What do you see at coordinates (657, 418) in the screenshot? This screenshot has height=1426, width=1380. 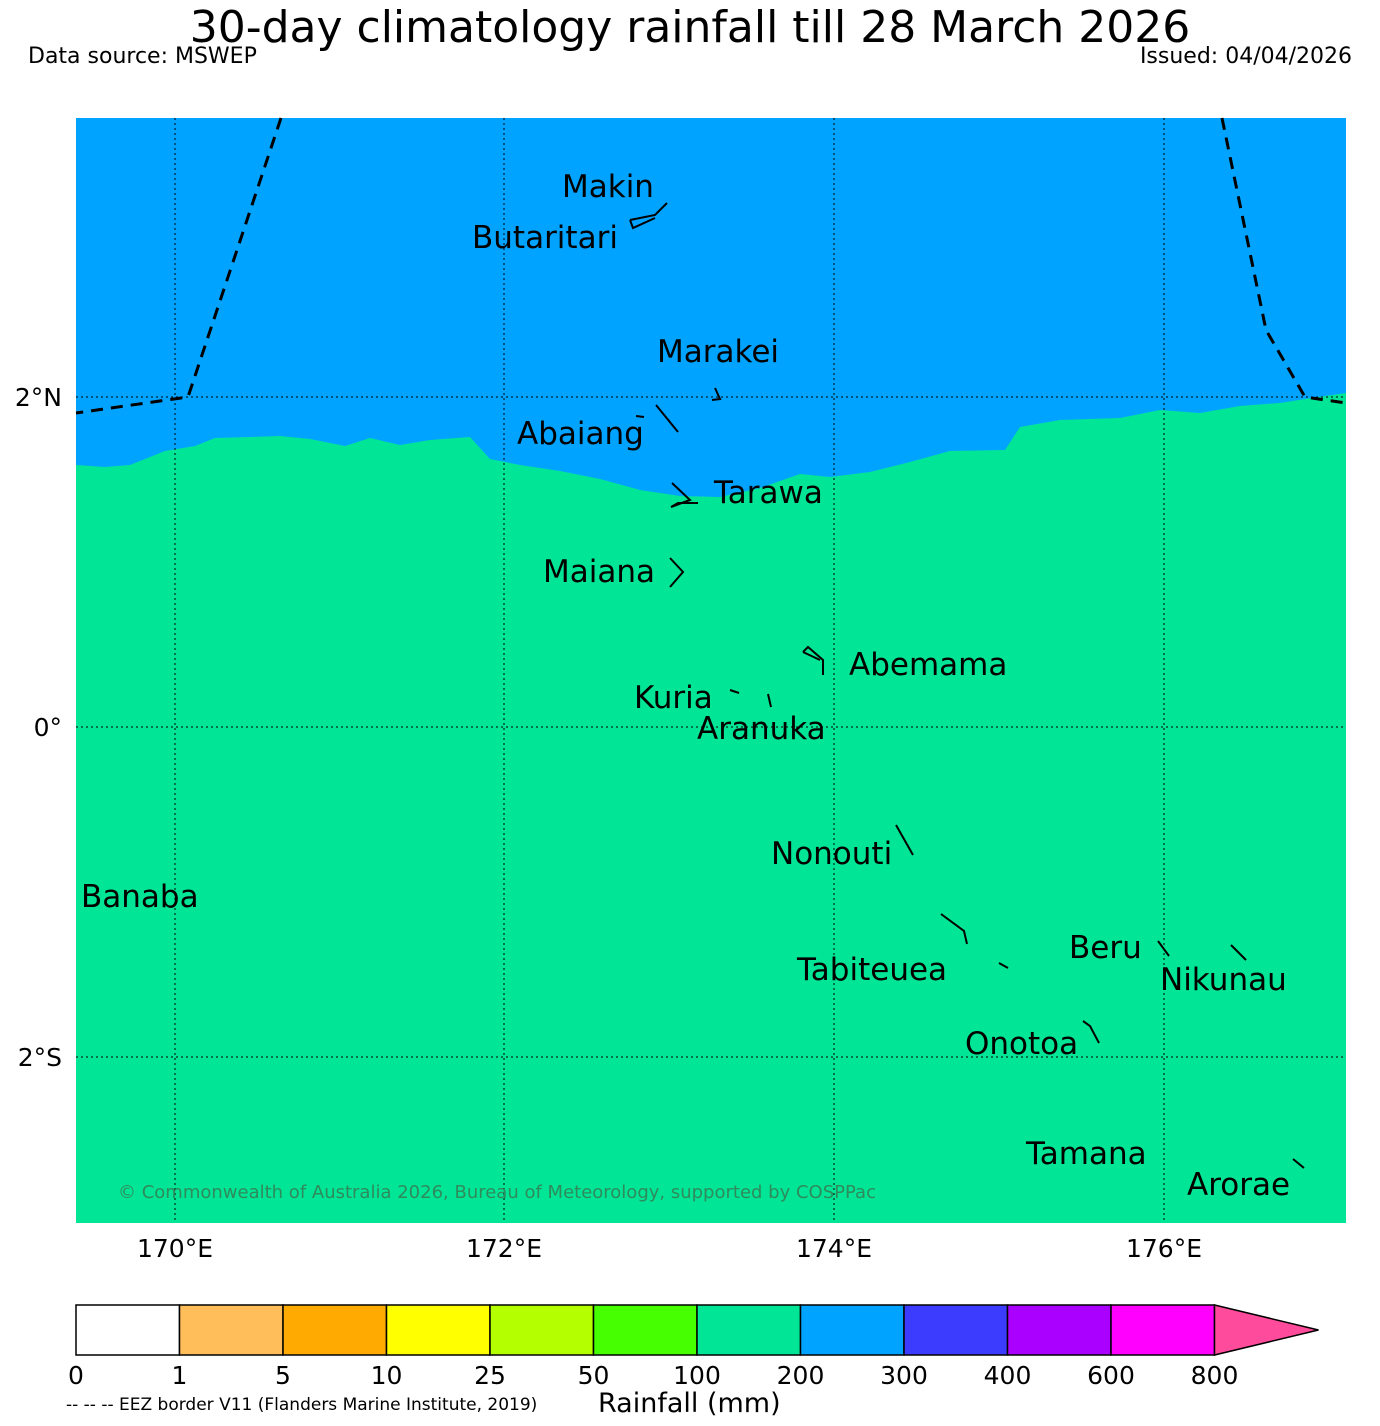 I see `island-abaiang-shape` at bounding box center [657, 418].